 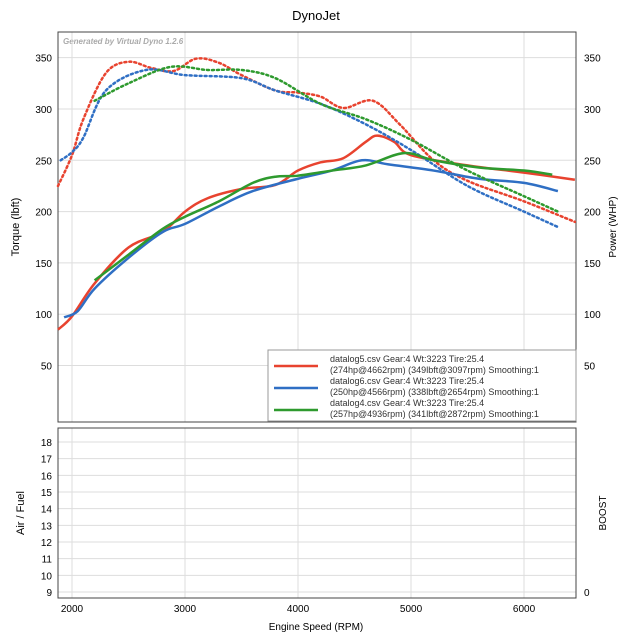 What do you see at coordinates (185, 609) in the screenshot?
I see `x-tick-label: 3000` at bounding box center [185, 609].